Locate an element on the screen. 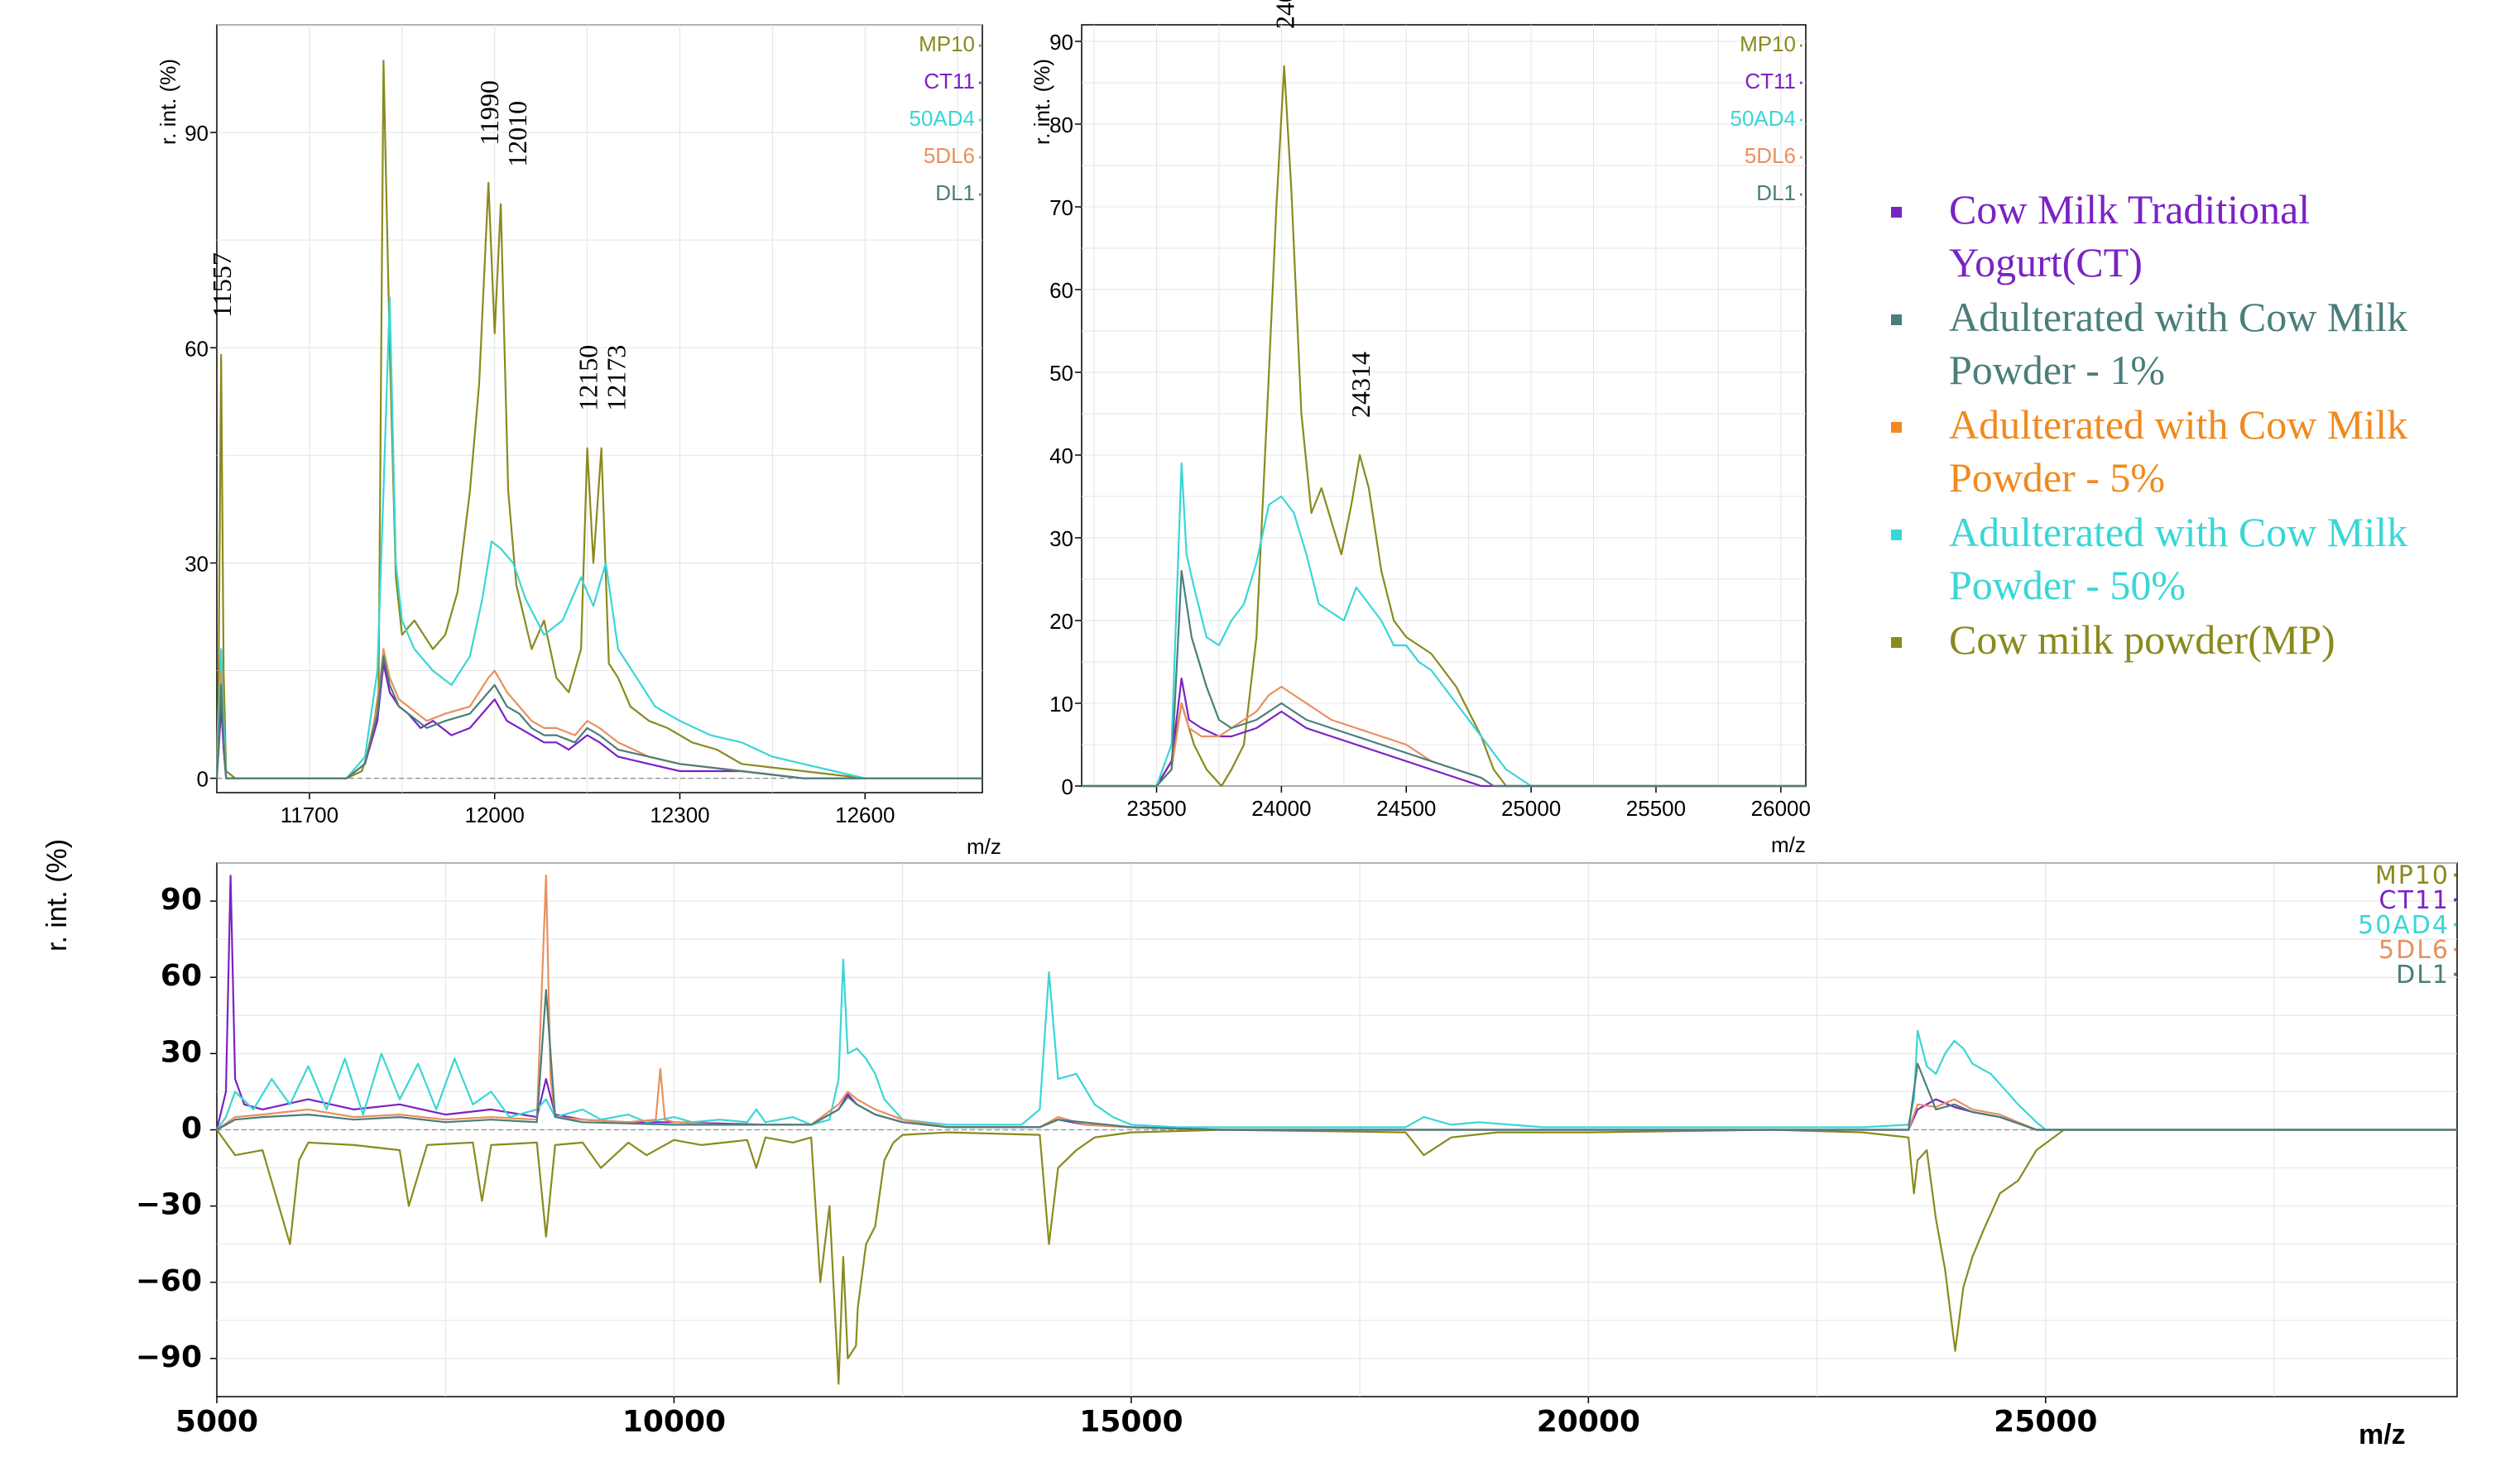 This screenshot has width=2520, height=1462. y-tick-label: 50 is located at coordinates (1061, 373).